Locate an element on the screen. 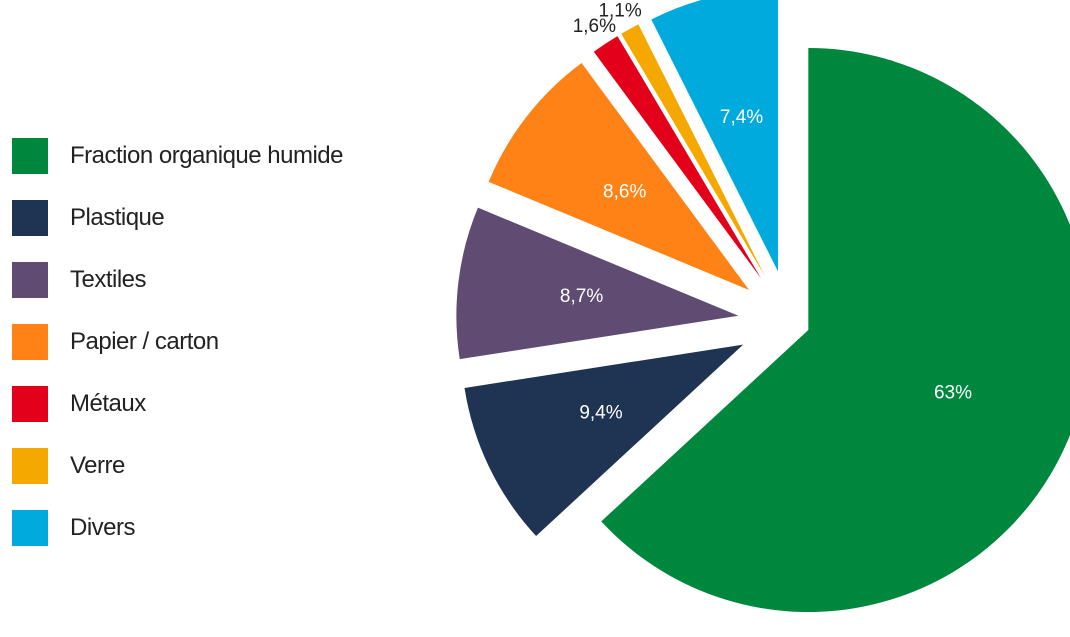 This screenshot has height=637, width=1070. legend-item: Plastique is located at coordinates (212, 220).